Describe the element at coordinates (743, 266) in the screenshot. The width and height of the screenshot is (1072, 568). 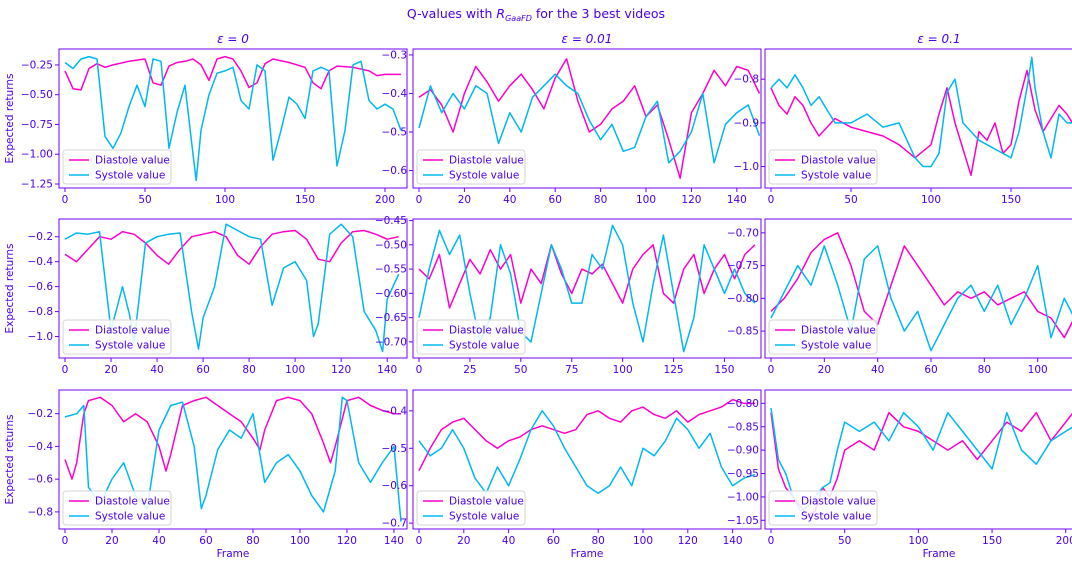
I see `y-tick-label: −0.75` at that location.